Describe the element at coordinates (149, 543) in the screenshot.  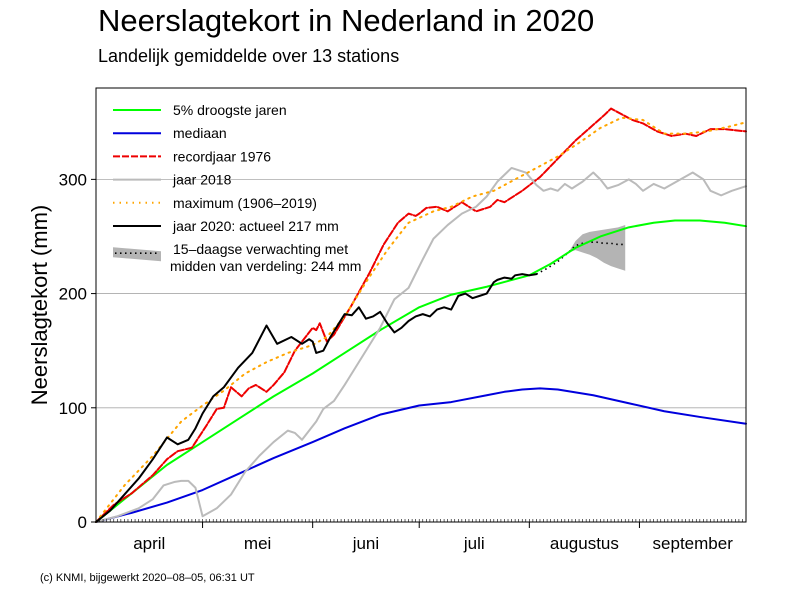
I see `x-tick-label: april` at that location.